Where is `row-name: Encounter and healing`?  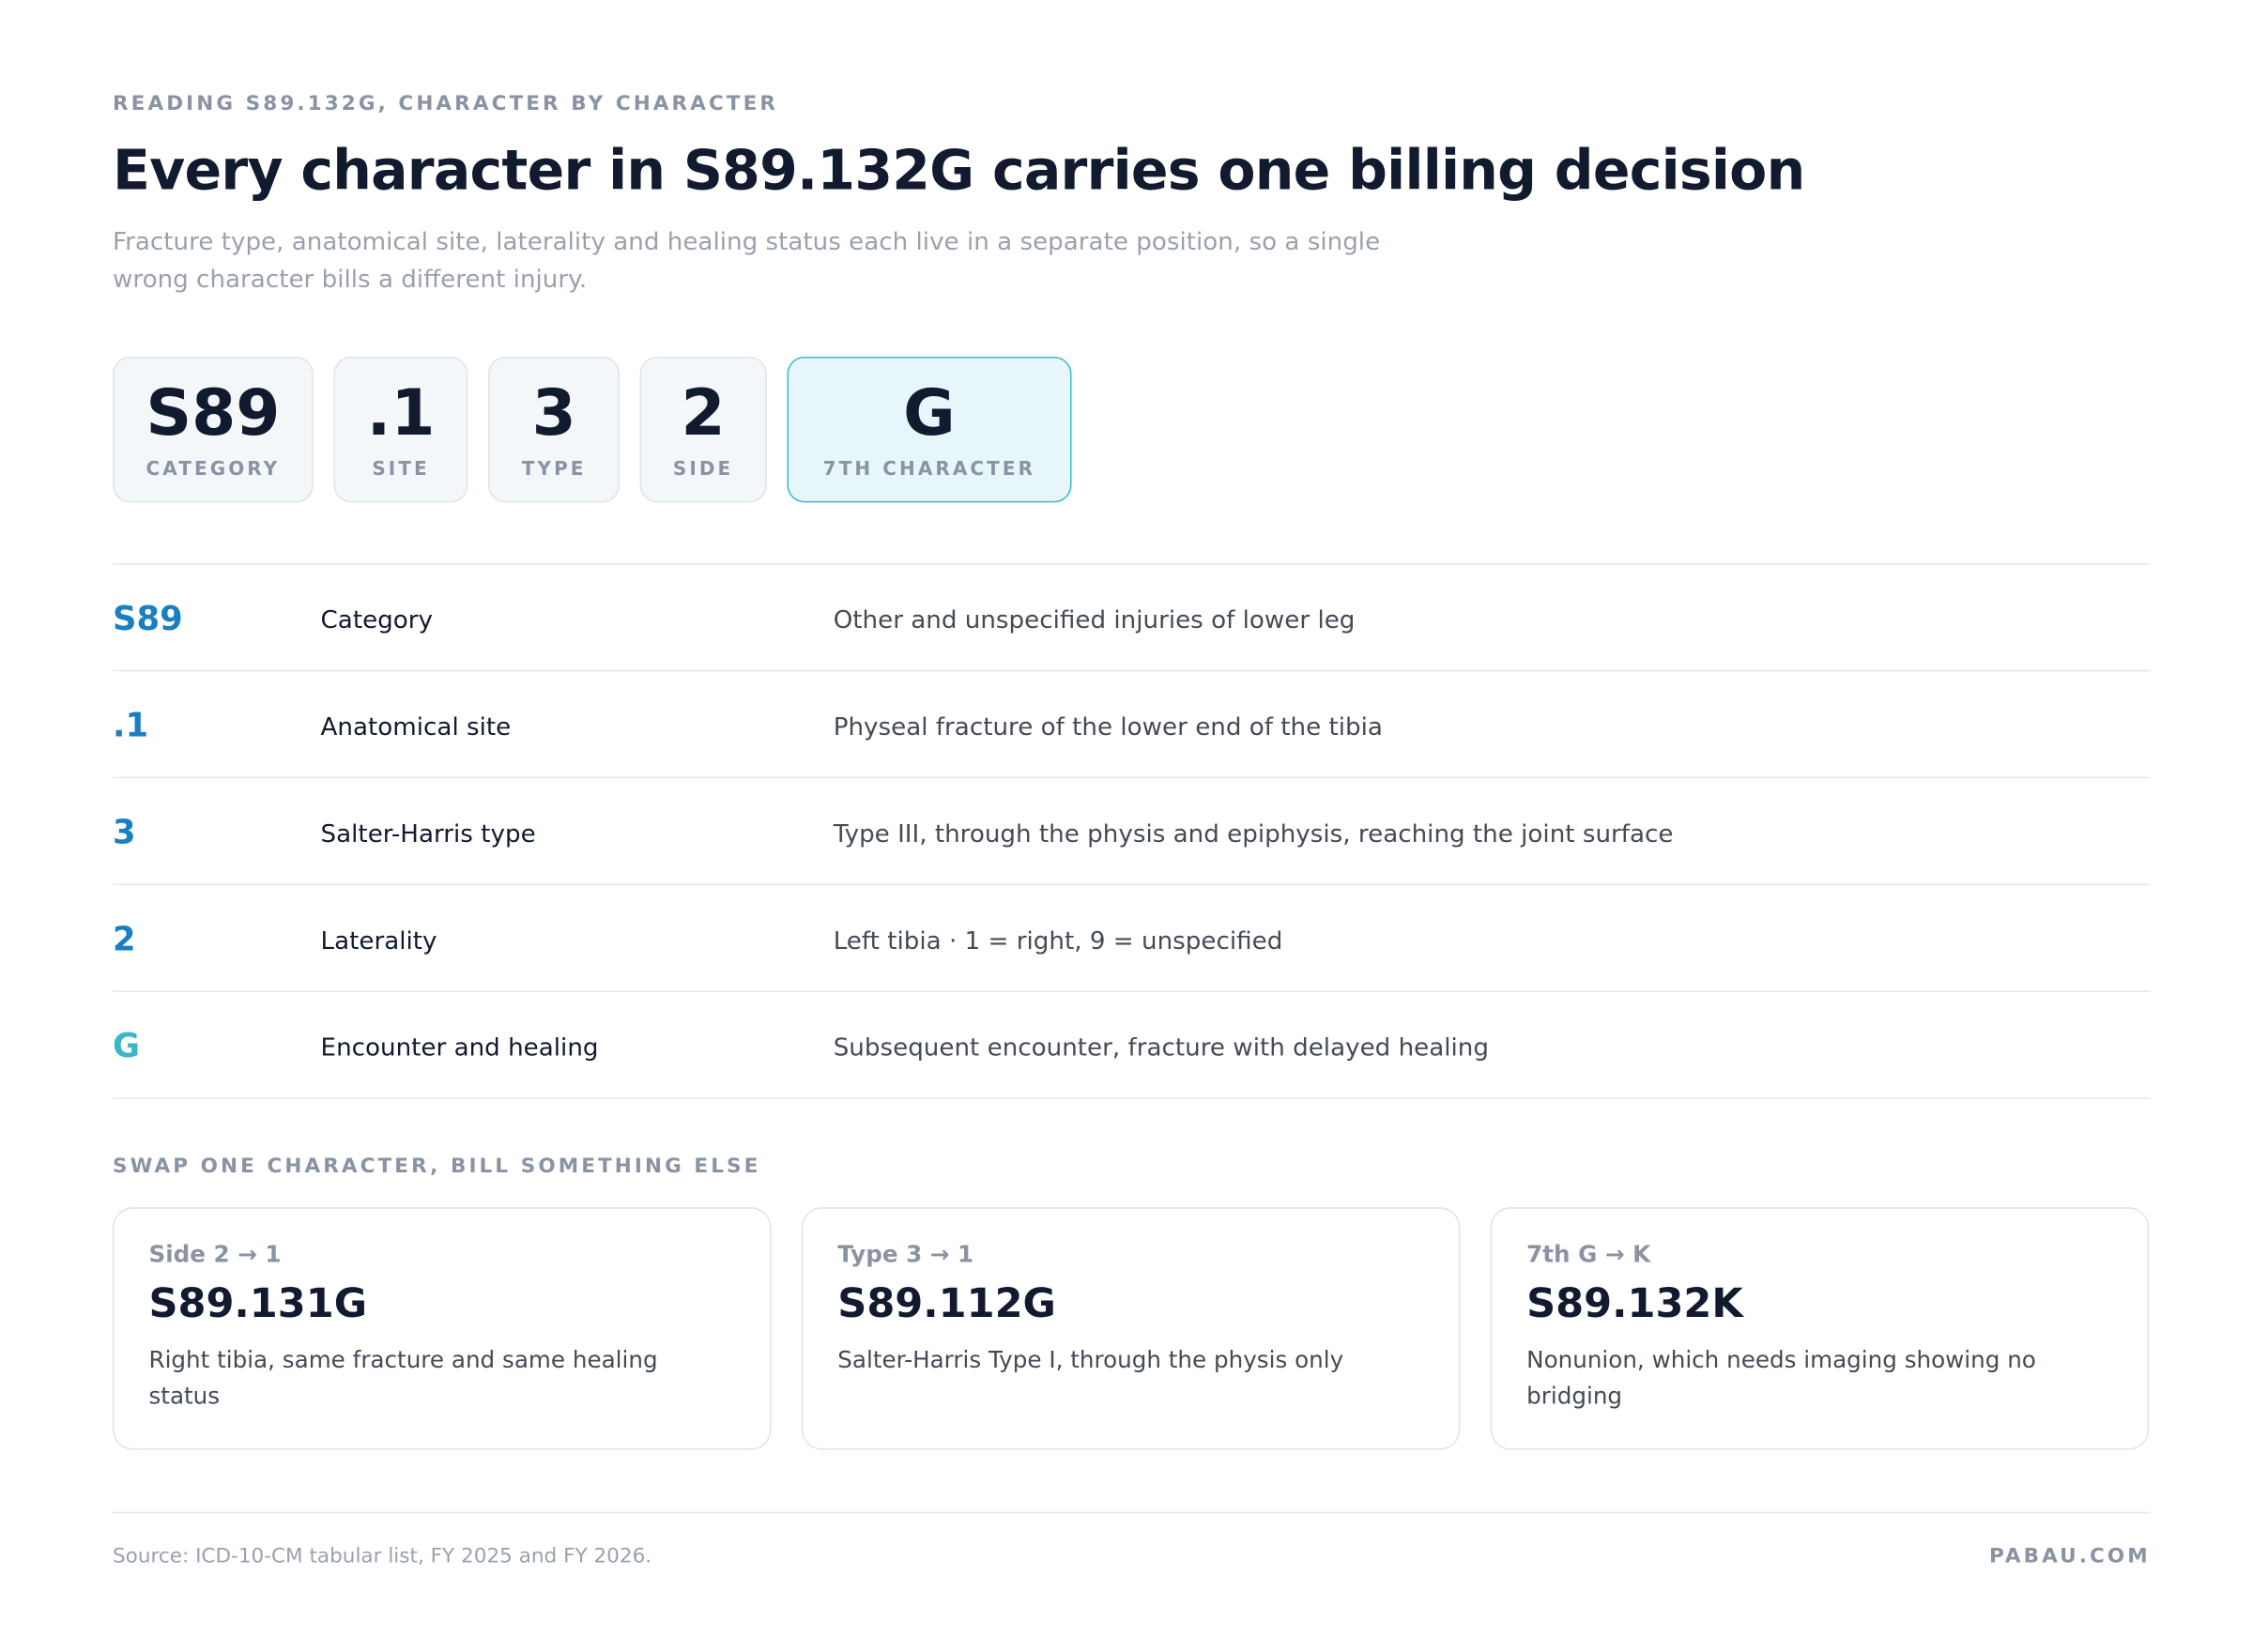
row-name: Encounter and healing is located at coordinates (460, 1048).